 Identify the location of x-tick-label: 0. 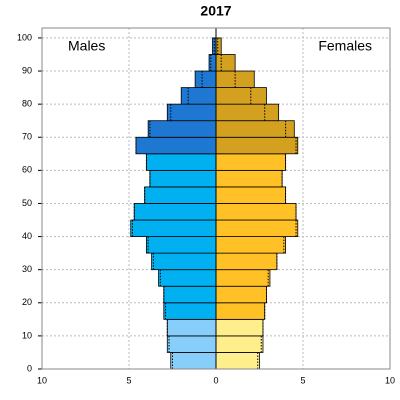
(215, 380).